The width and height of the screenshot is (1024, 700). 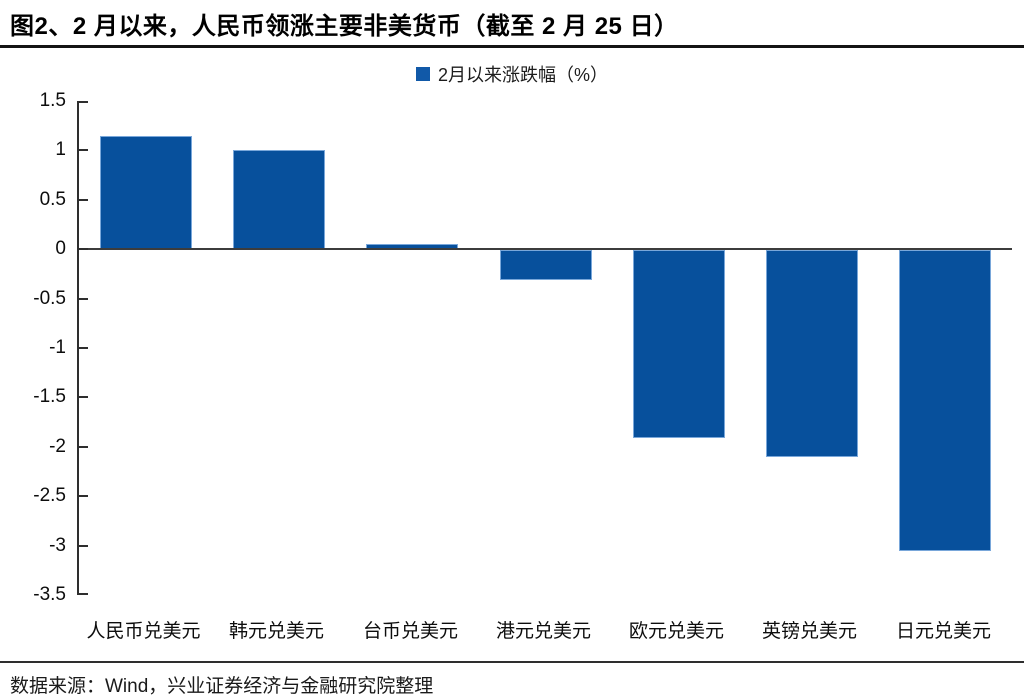 I want to click on x-axis-label: 港元兑美元, so click(x=543, y=631).